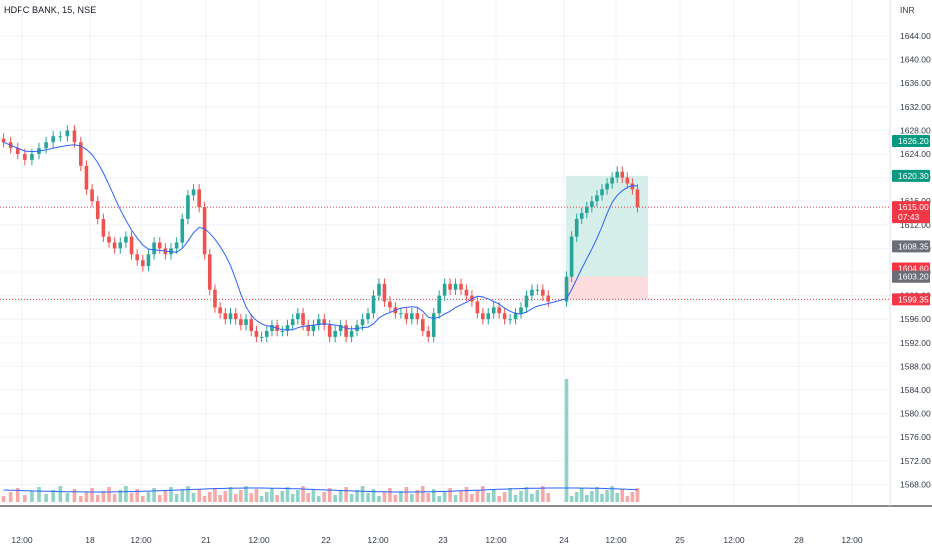 Image resolution: width=932 pixels, height=550 pixels. What do you see at coordinates (913, 246) in the screenshot?
I see `price-tag-label: 1608.35` at bounding box center [913, 246].